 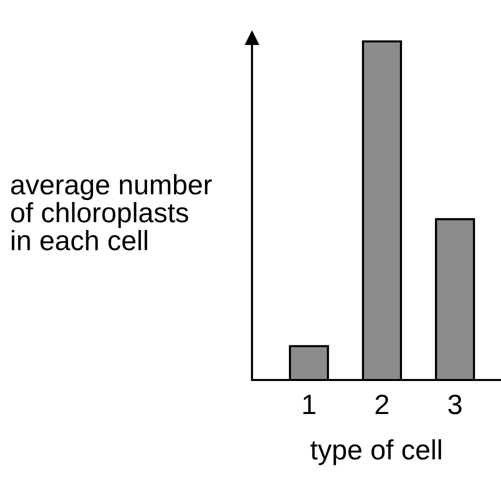 I want to click on x-axis-title: type of cell, so click(x=376, y=452).